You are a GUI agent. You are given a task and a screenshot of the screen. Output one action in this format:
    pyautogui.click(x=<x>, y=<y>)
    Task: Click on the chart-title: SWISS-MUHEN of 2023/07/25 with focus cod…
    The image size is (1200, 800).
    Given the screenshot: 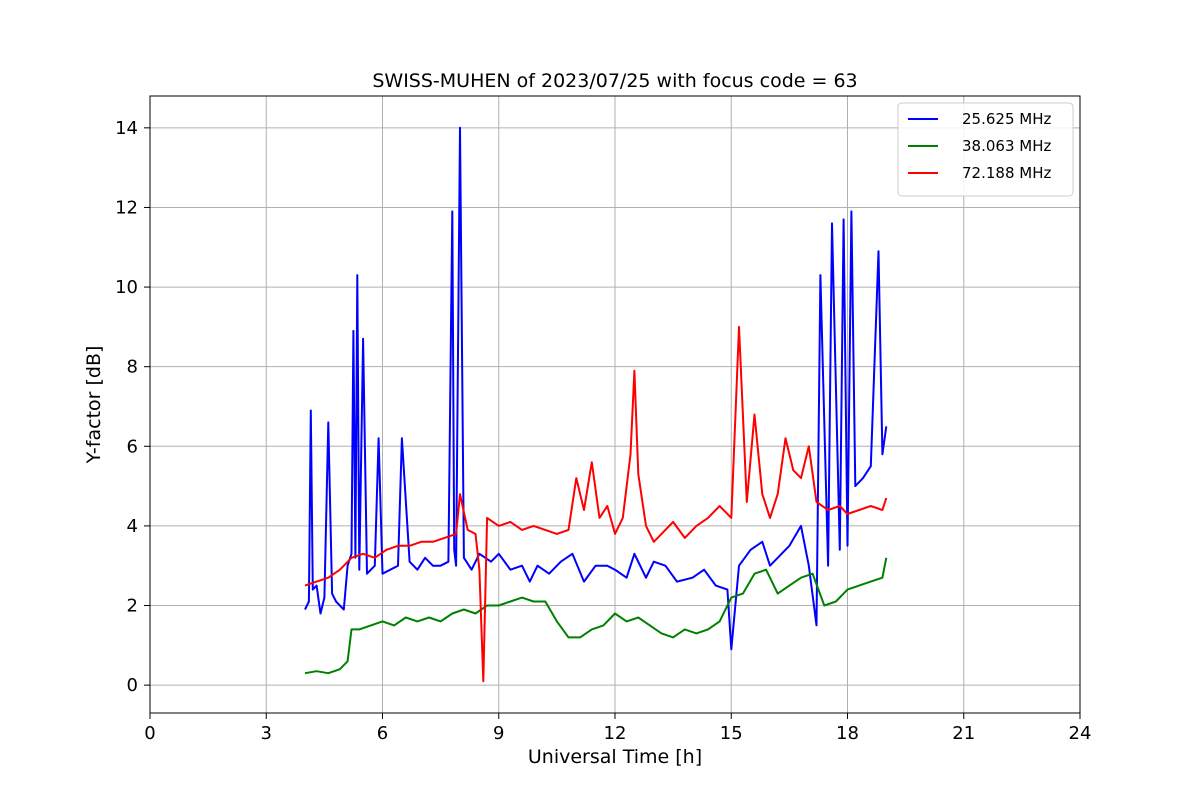 What is the action you would take?
    pyautogui.click(x=614, y=81)
    